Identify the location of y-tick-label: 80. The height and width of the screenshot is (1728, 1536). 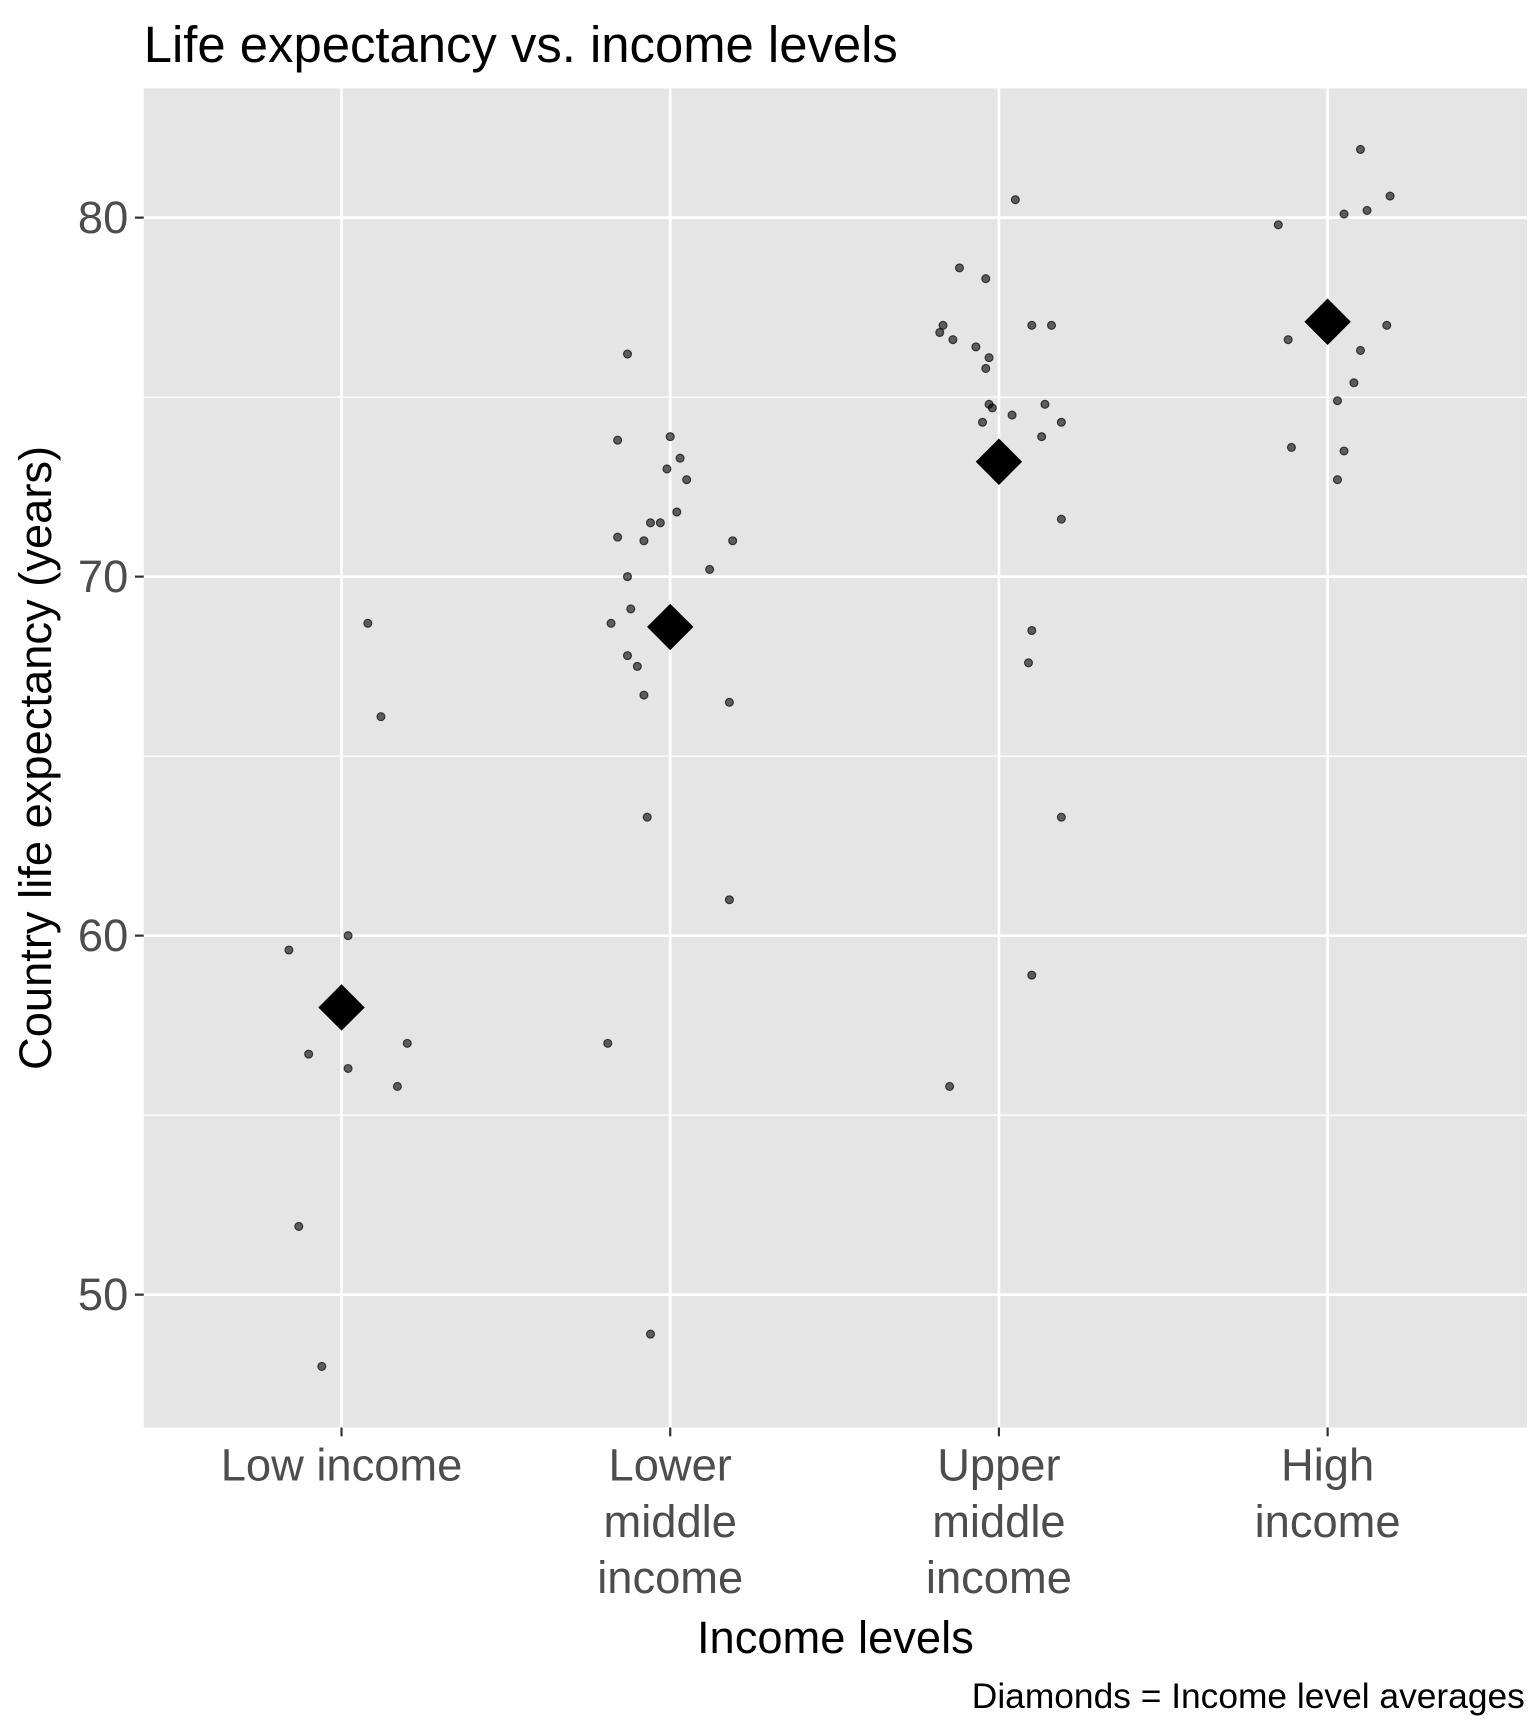
(103, 217).